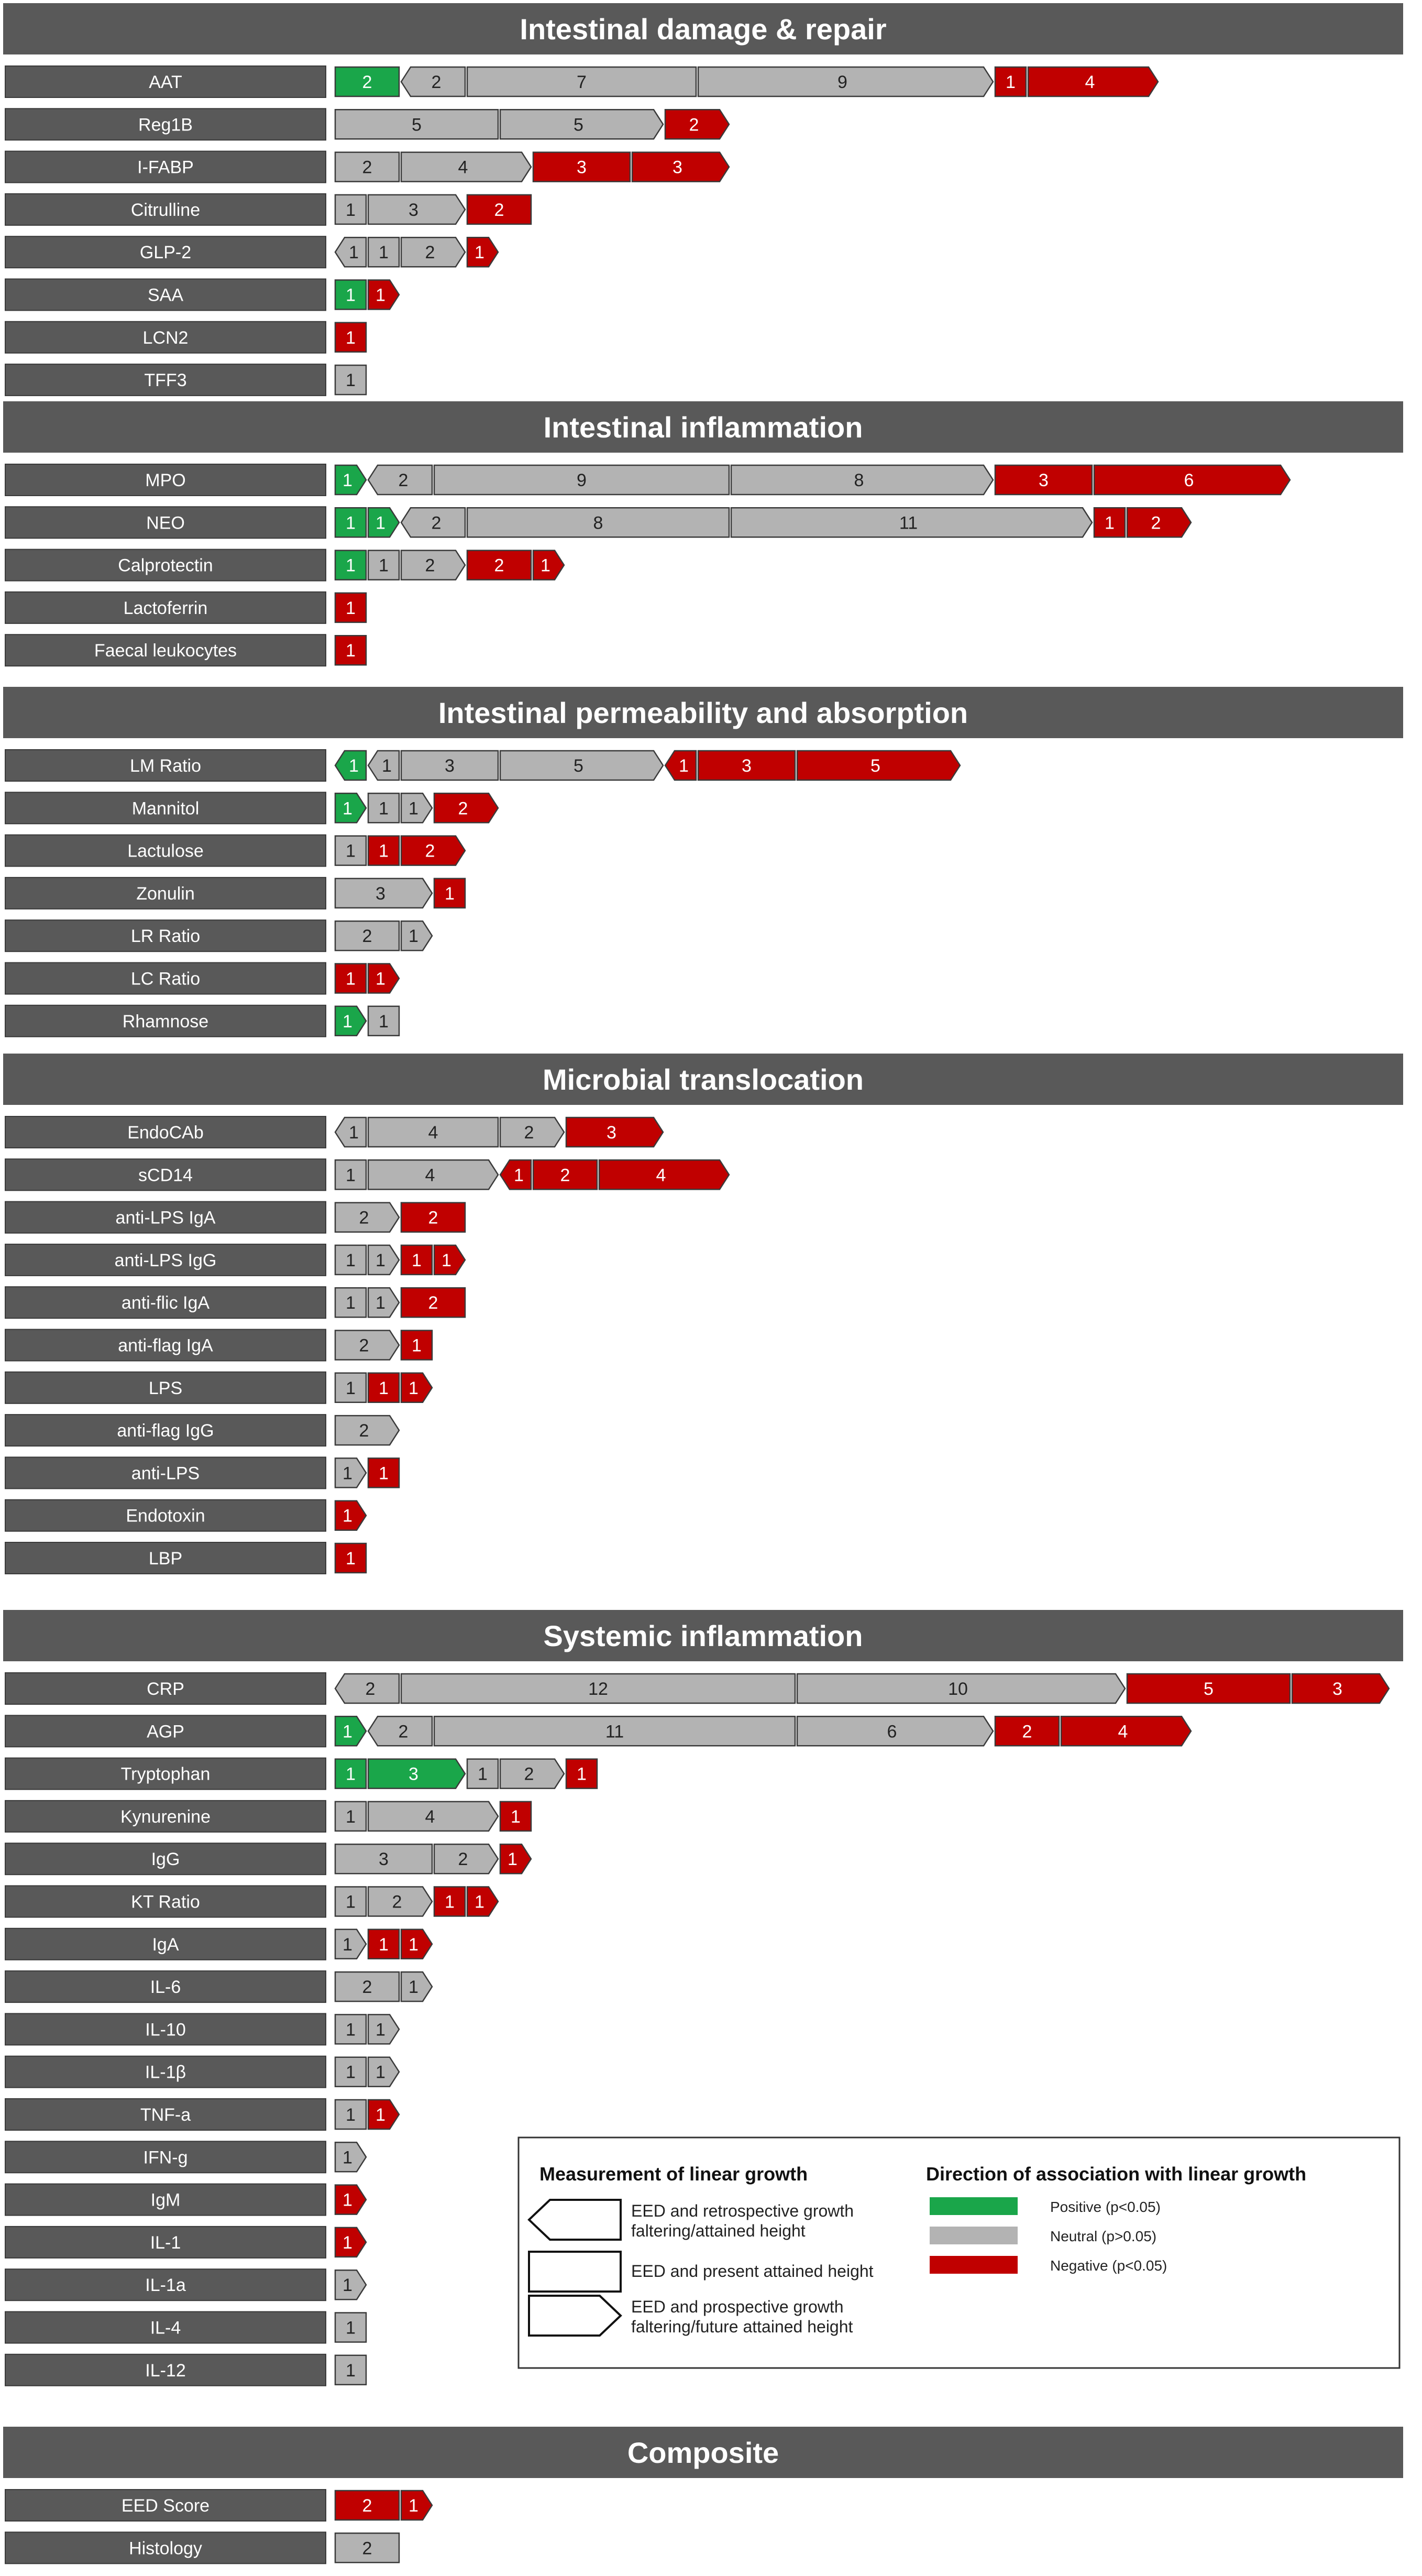 This screenshot has height=2576, width=1422. Describe the element at coordinates (483, 765) in the screenshot. I see `row-lm-ratio: LM Ratio 1 1 3 5 1 3 5` at that location.